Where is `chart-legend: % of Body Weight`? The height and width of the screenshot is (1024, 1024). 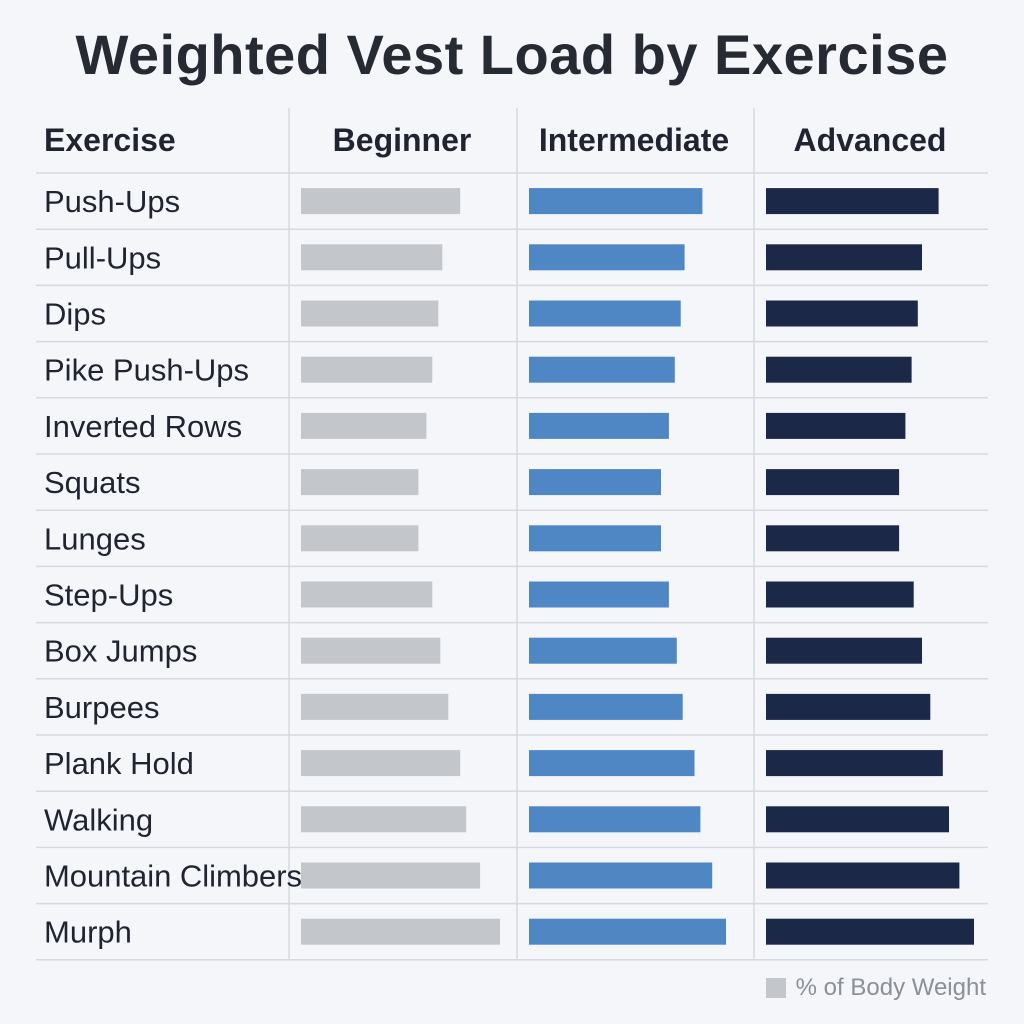
chart-legend: % of Body Weight is located at coordinates (875, 988).